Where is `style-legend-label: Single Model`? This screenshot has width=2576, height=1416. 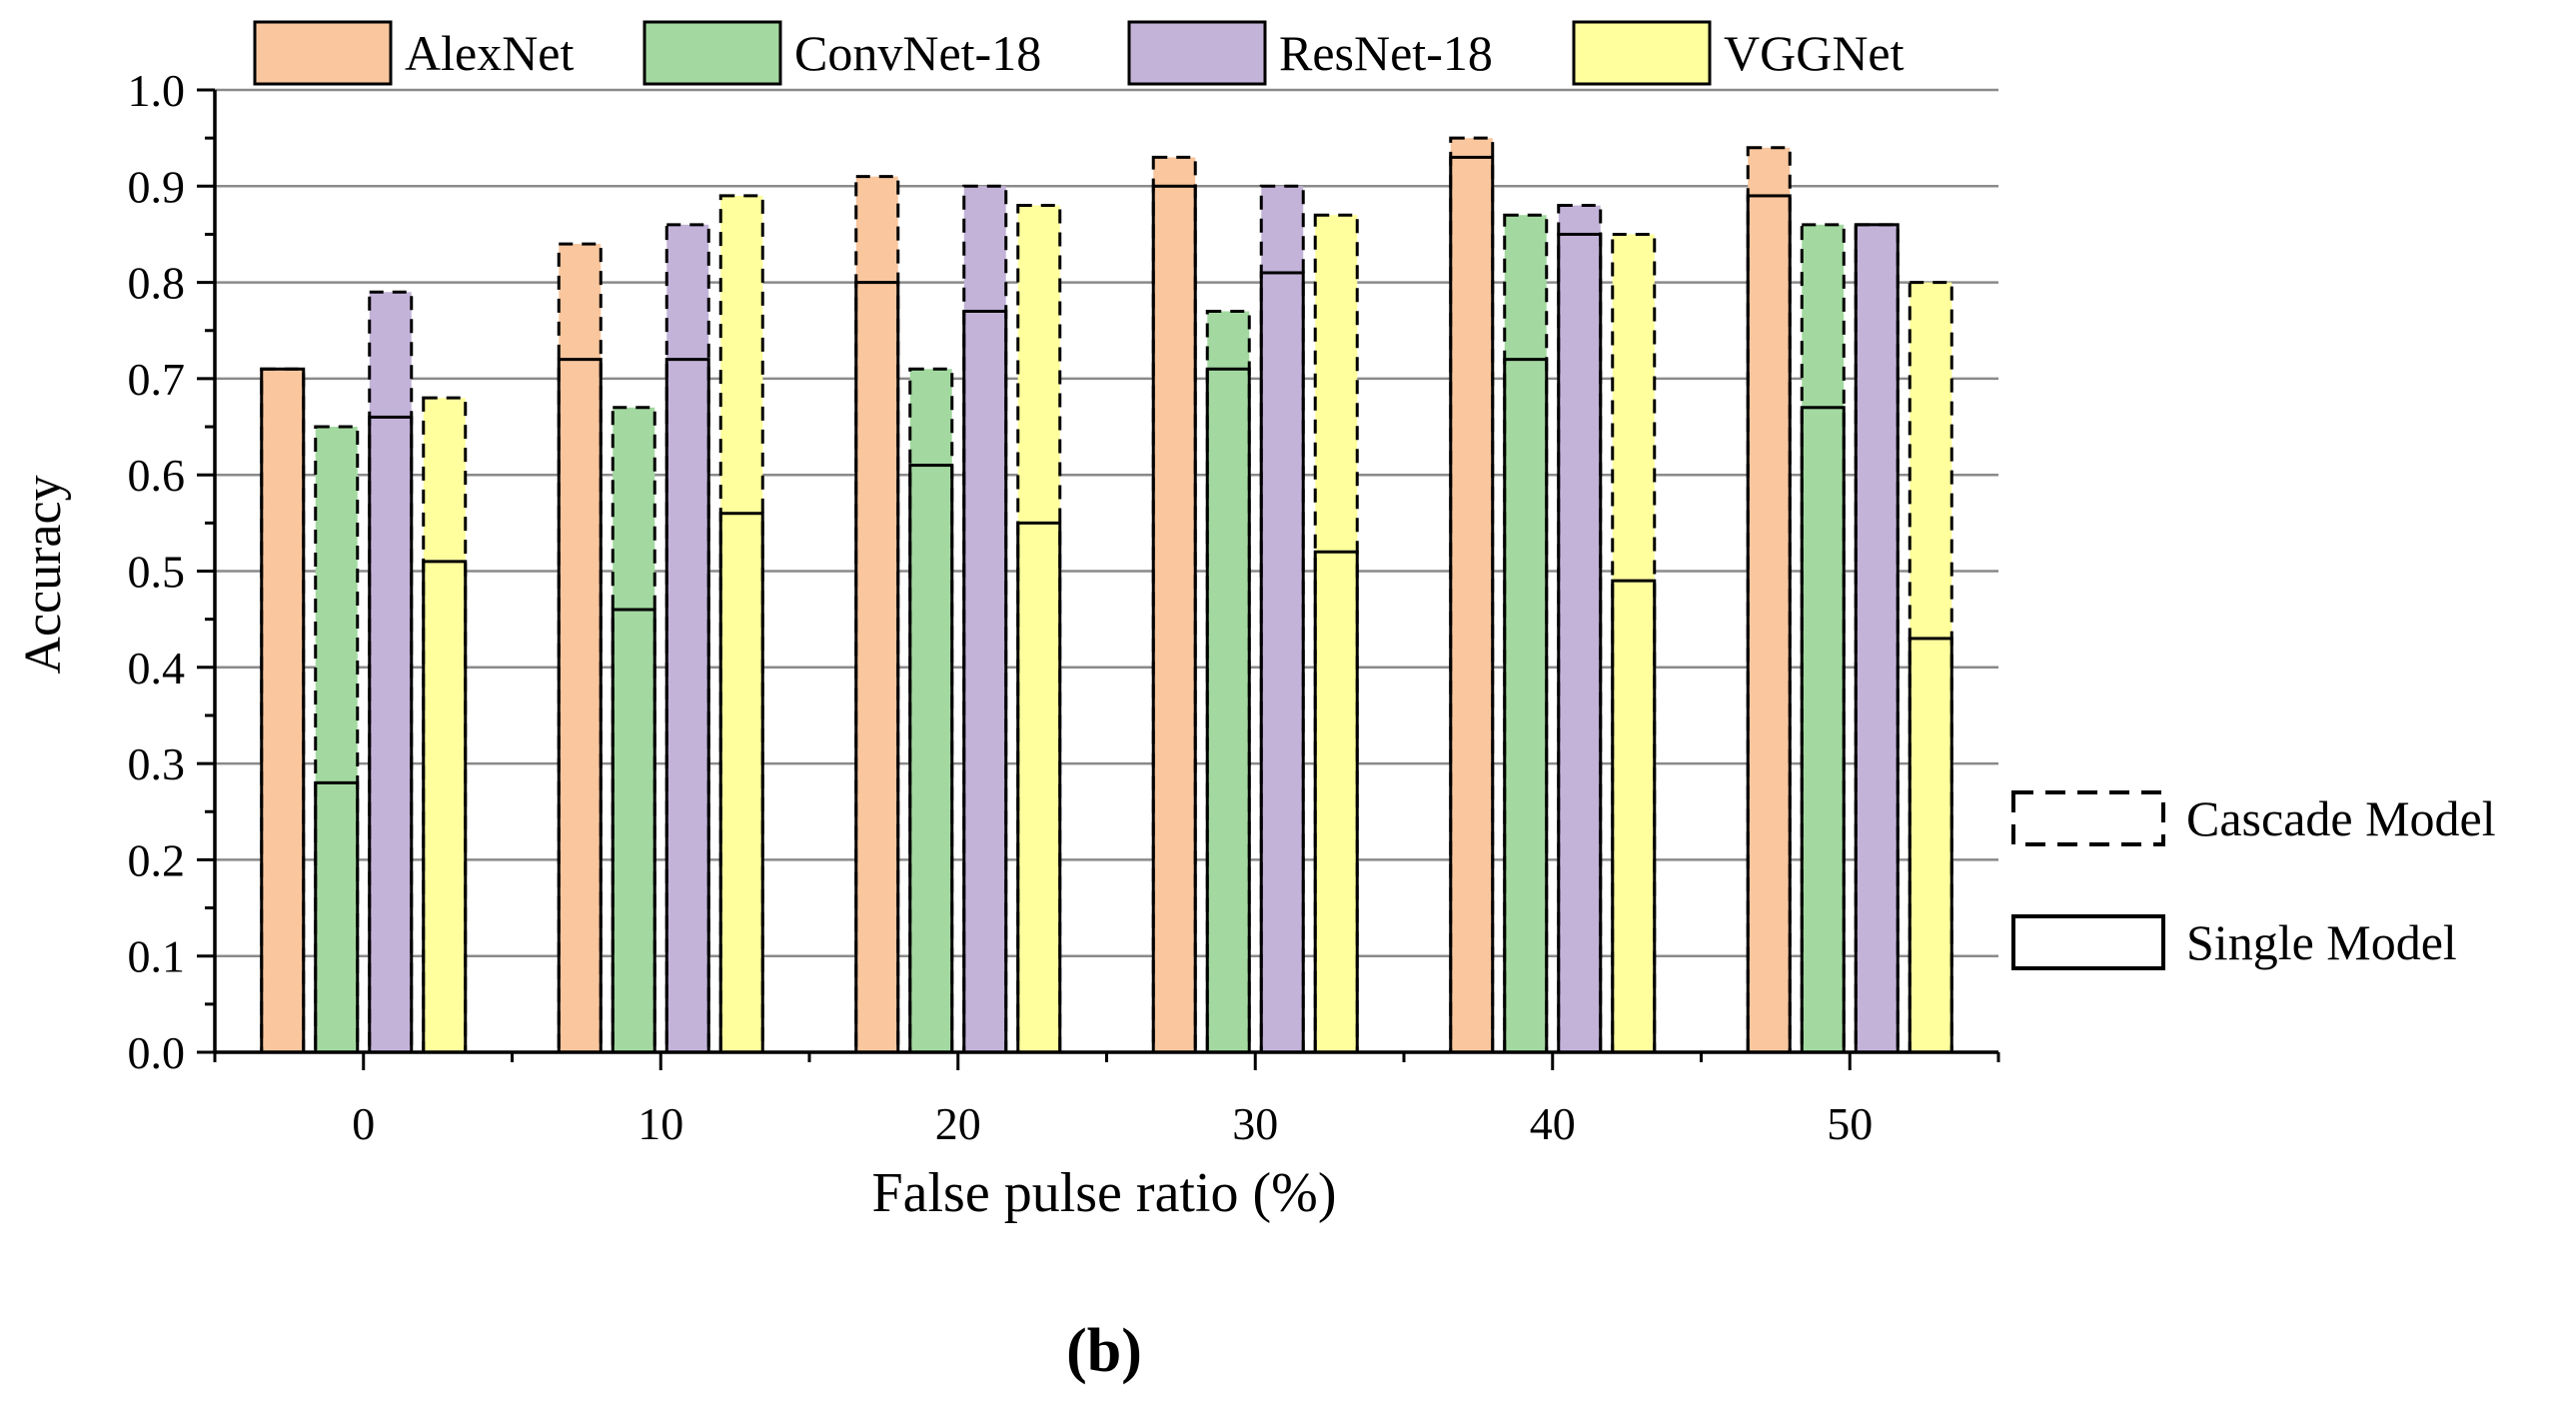 style-legend-label: Single Model is located at coordinates (2321, 942).